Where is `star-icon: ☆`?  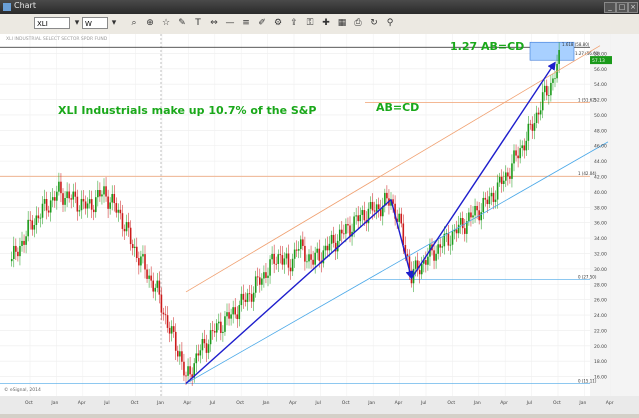 star-icon: ☆ is located at coordinates (166, 23).